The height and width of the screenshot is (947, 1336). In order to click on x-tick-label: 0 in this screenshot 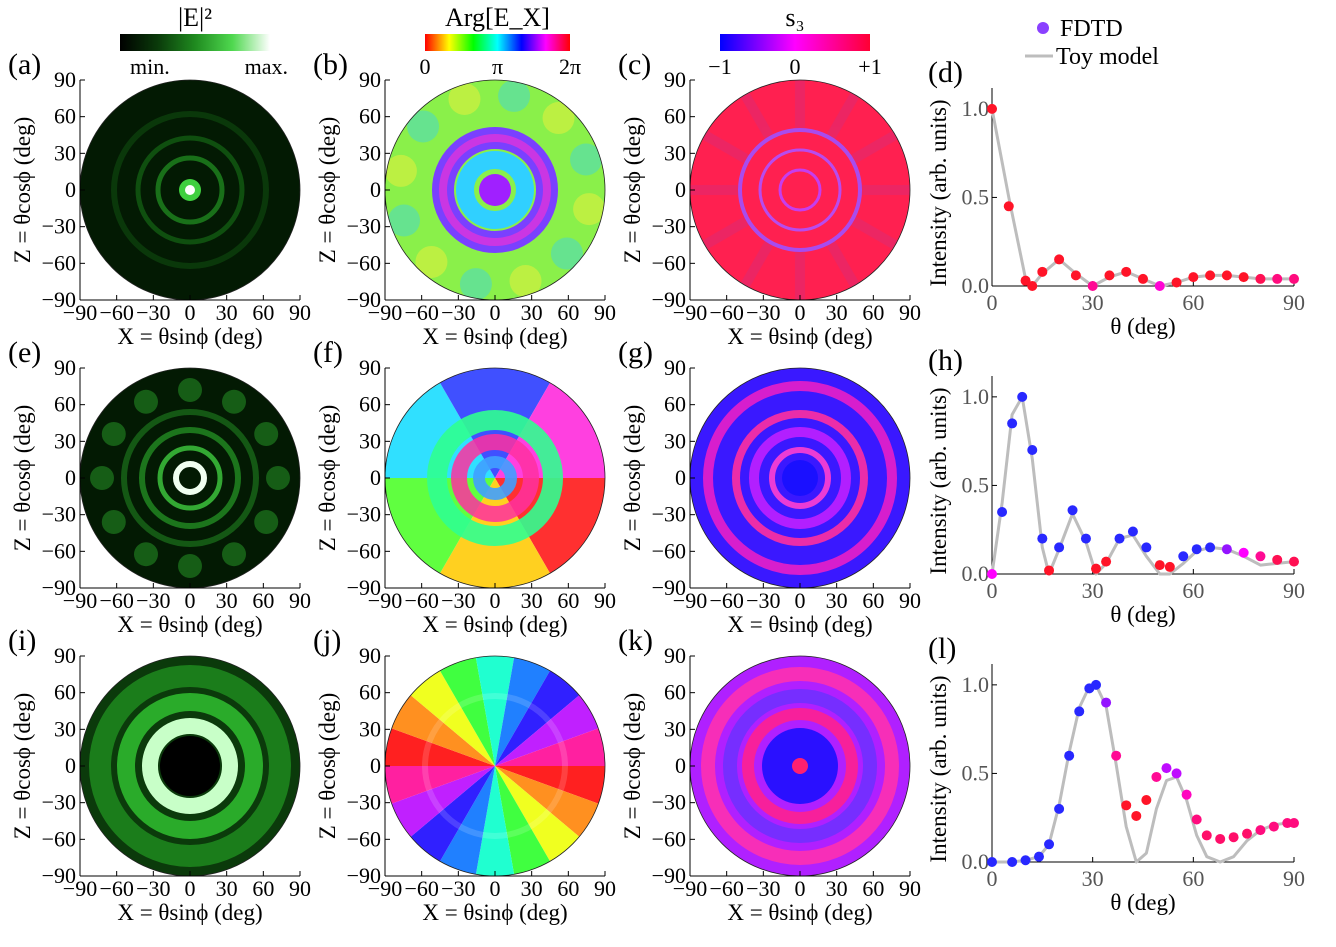, I will do `click(190, 600)`.